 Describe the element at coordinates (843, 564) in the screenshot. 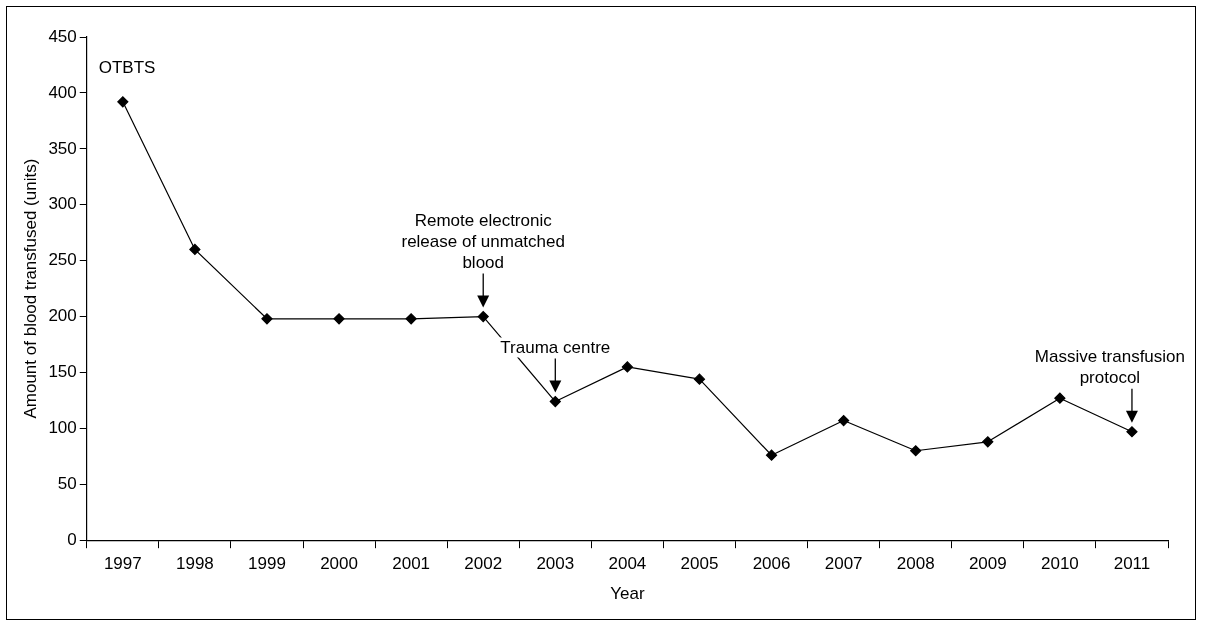

I see `x-tick-label: 2007` at that location.